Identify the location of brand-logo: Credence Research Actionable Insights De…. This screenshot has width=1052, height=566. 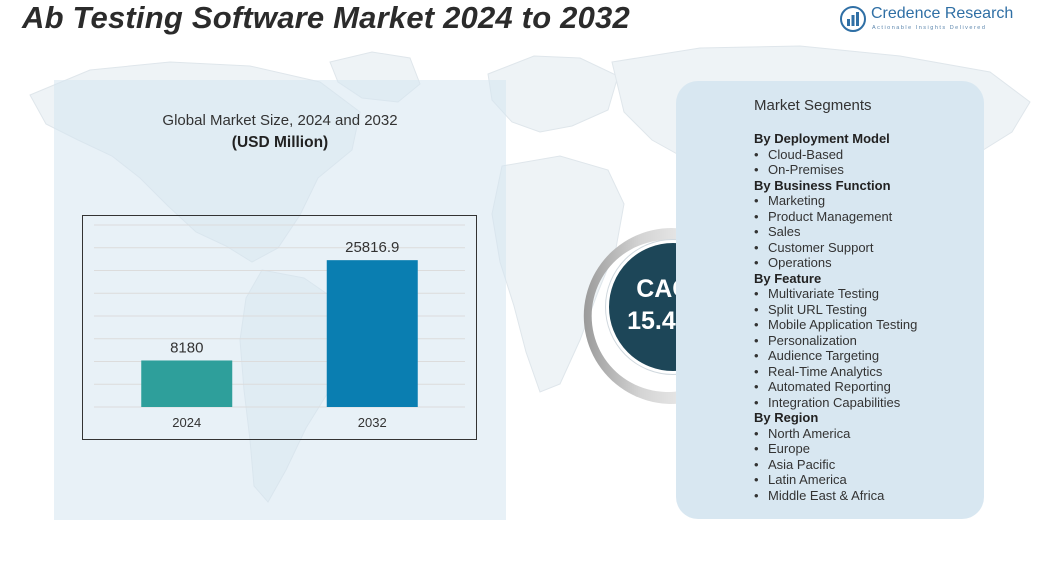
(940, 20).